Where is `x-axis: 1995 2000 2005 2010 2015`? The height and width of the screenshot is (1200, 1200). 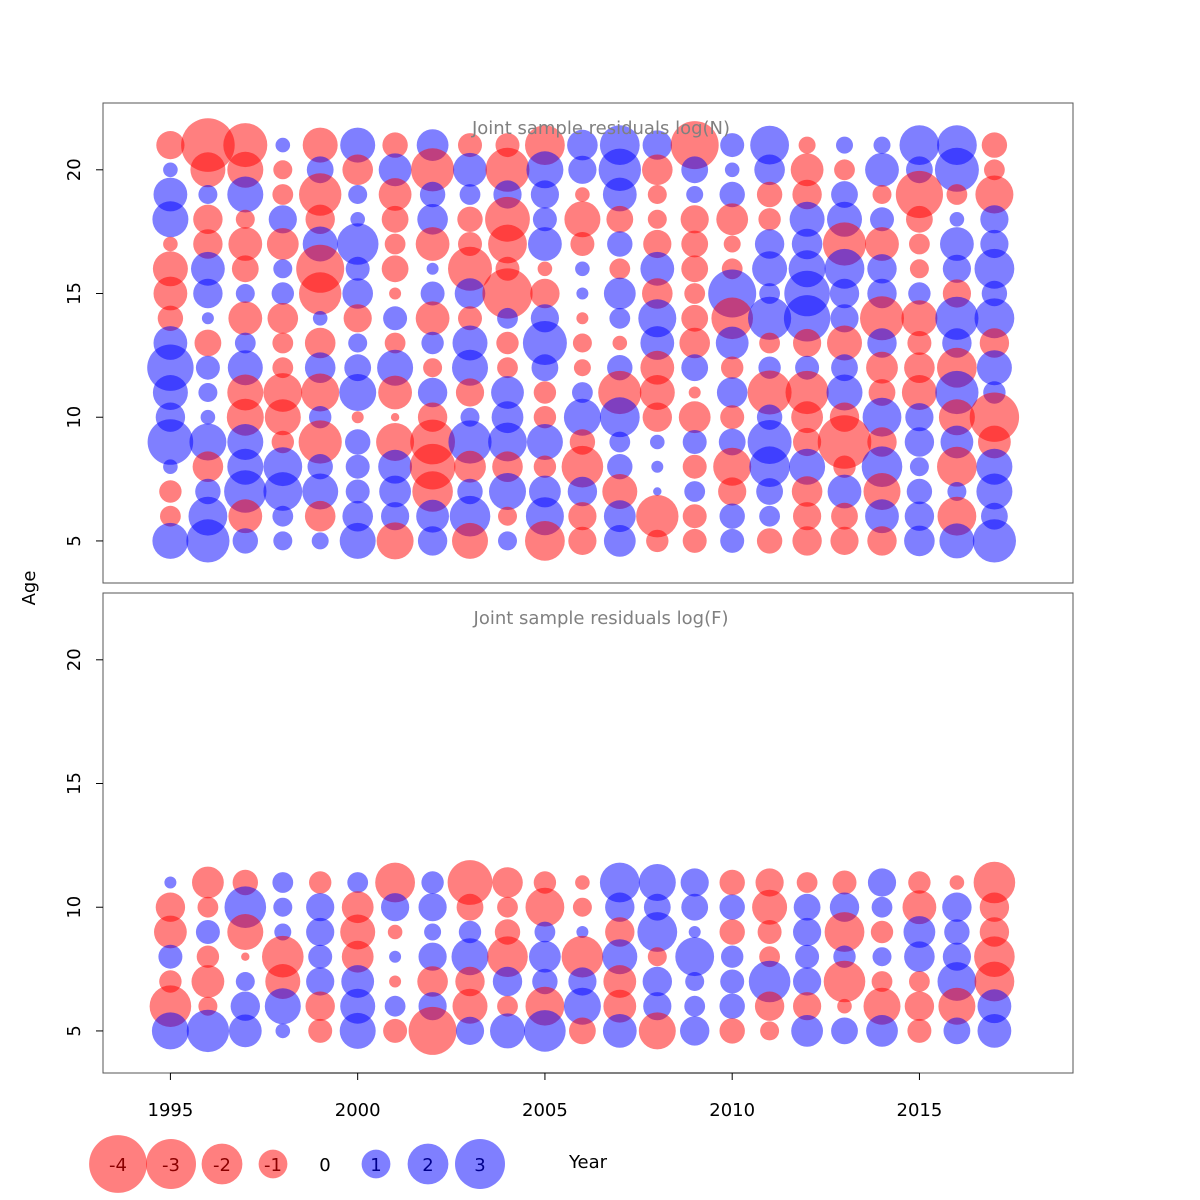 x-axis: 1995 2000 2005 2010 2015 is located at coordinates (545, 1096).